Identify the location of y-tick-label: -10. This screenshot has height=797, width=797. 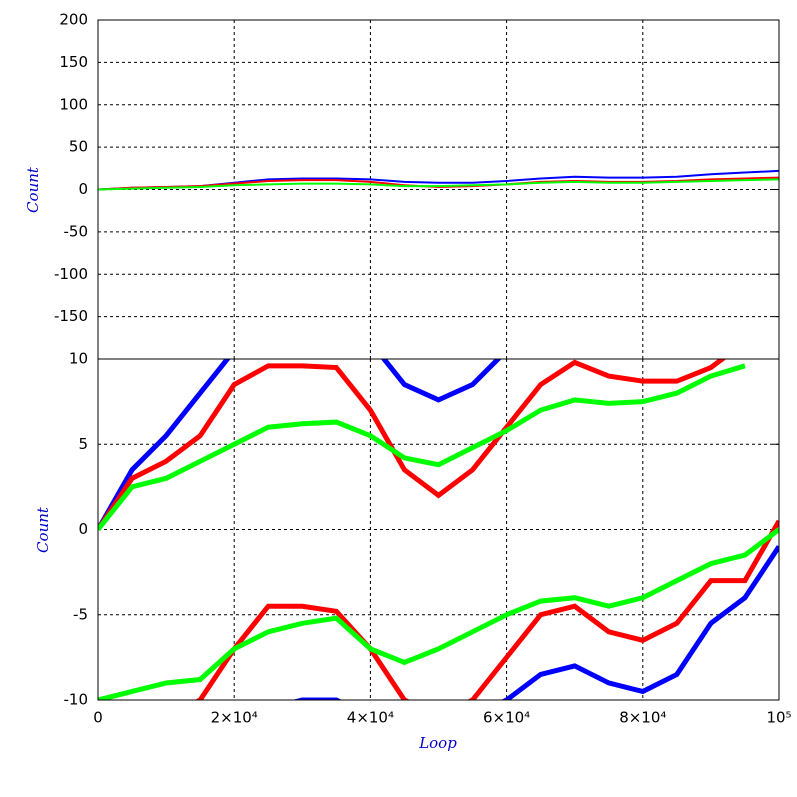
(76, 700).